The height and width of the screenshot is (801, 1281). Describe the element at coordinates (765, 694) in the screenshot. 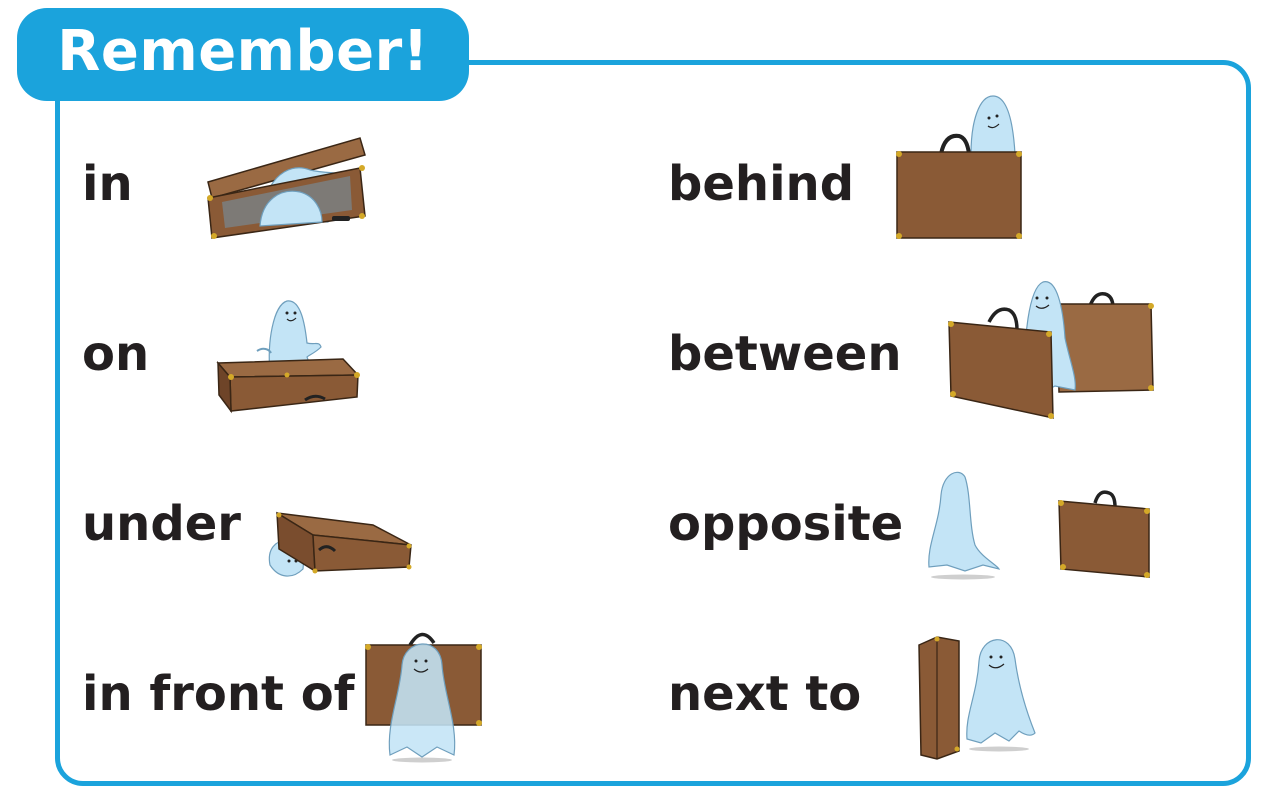

I see `word-next-to: next to` at that location.